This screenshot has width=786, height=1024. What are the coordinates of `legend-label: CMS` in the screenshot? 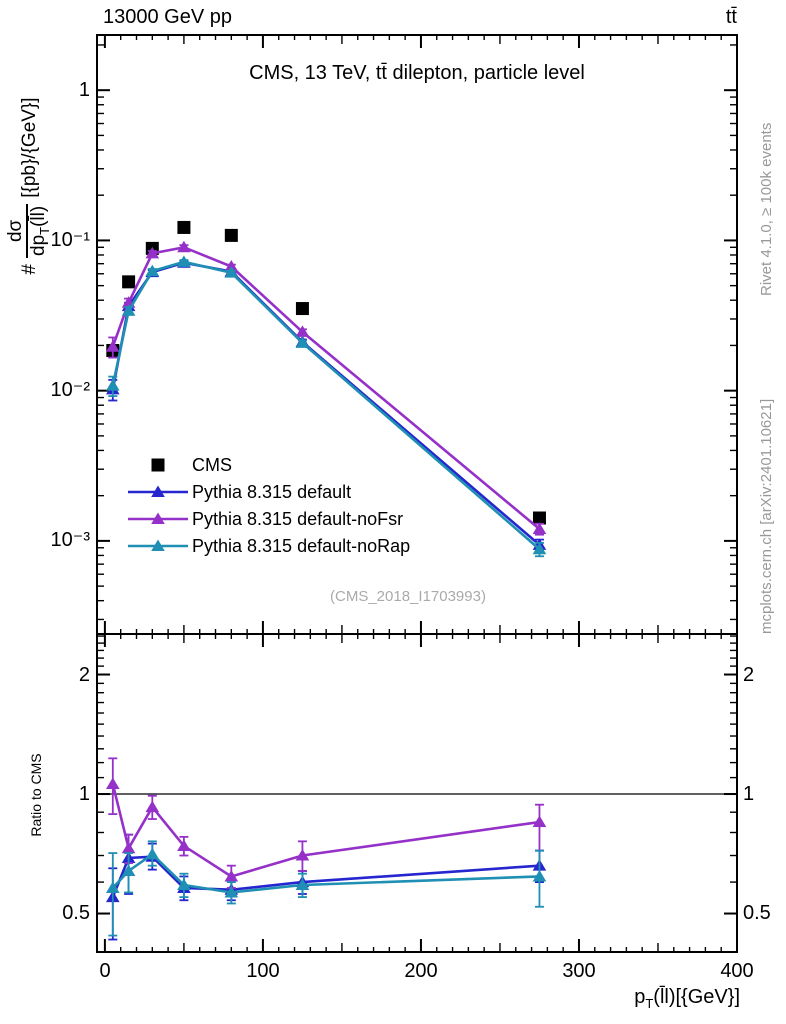 It's located at (212, 464).